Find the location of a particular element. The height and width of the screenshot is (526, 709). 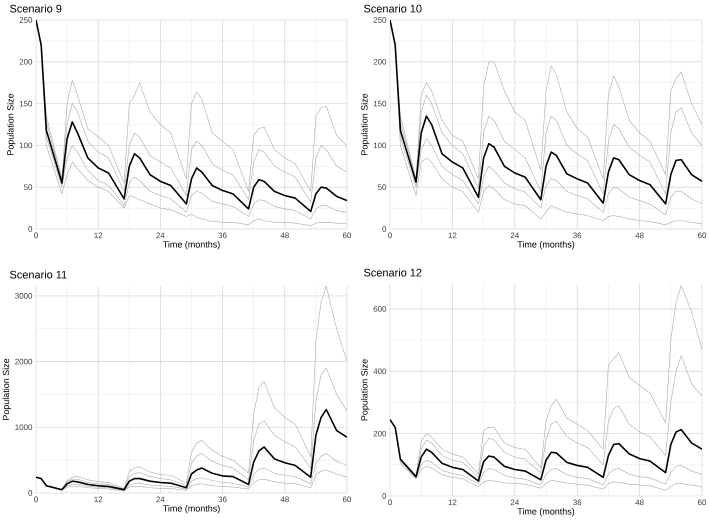

chart-title: Scenario 9 is located at coordinates (36, 8).